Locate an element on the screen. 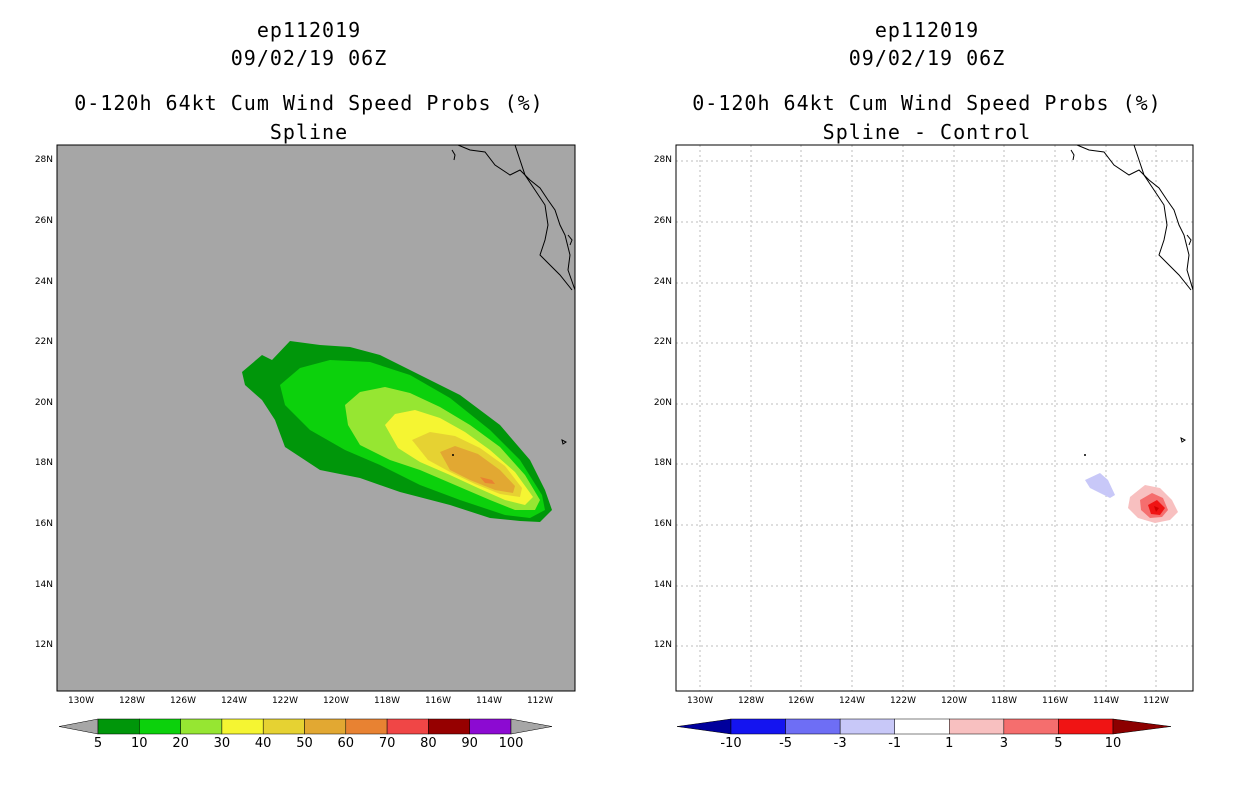  left-lat-label: 16N is located at coordinates (43, 524).